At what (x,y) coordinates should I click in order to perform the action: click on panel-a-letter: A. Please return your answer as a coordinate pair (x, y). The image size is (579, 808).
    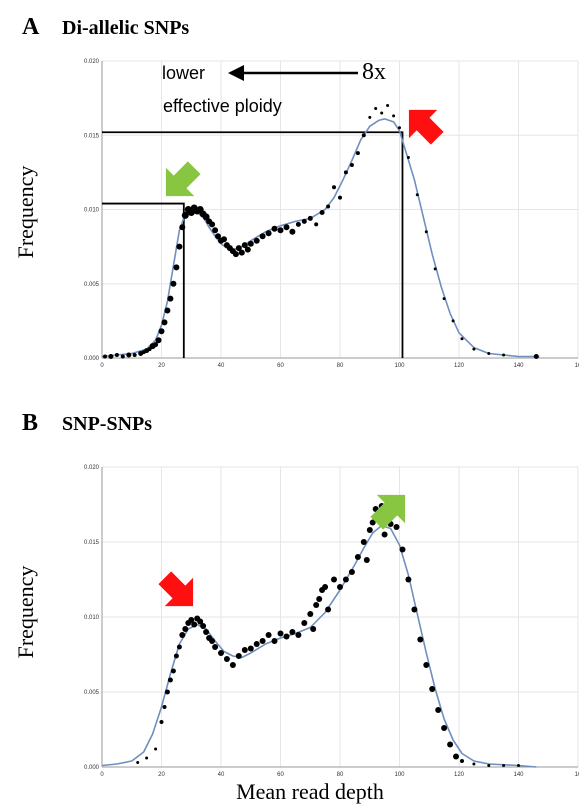
    Looking at the image, I should click on (31, 27).